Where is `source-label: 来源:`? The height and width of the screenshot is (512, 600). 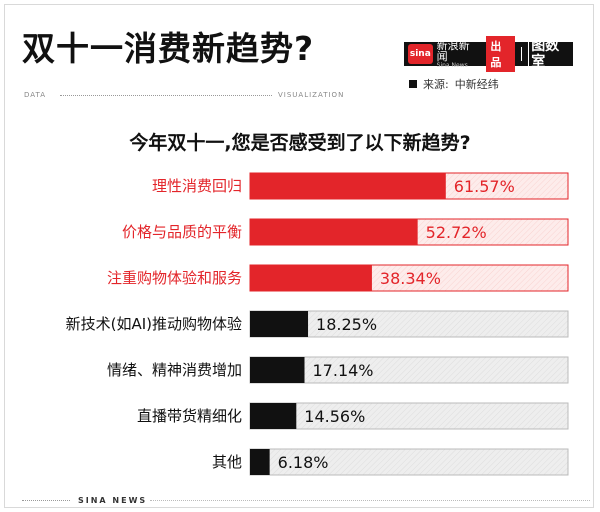
source-label: 来源: is located at coordinates (436, 84).